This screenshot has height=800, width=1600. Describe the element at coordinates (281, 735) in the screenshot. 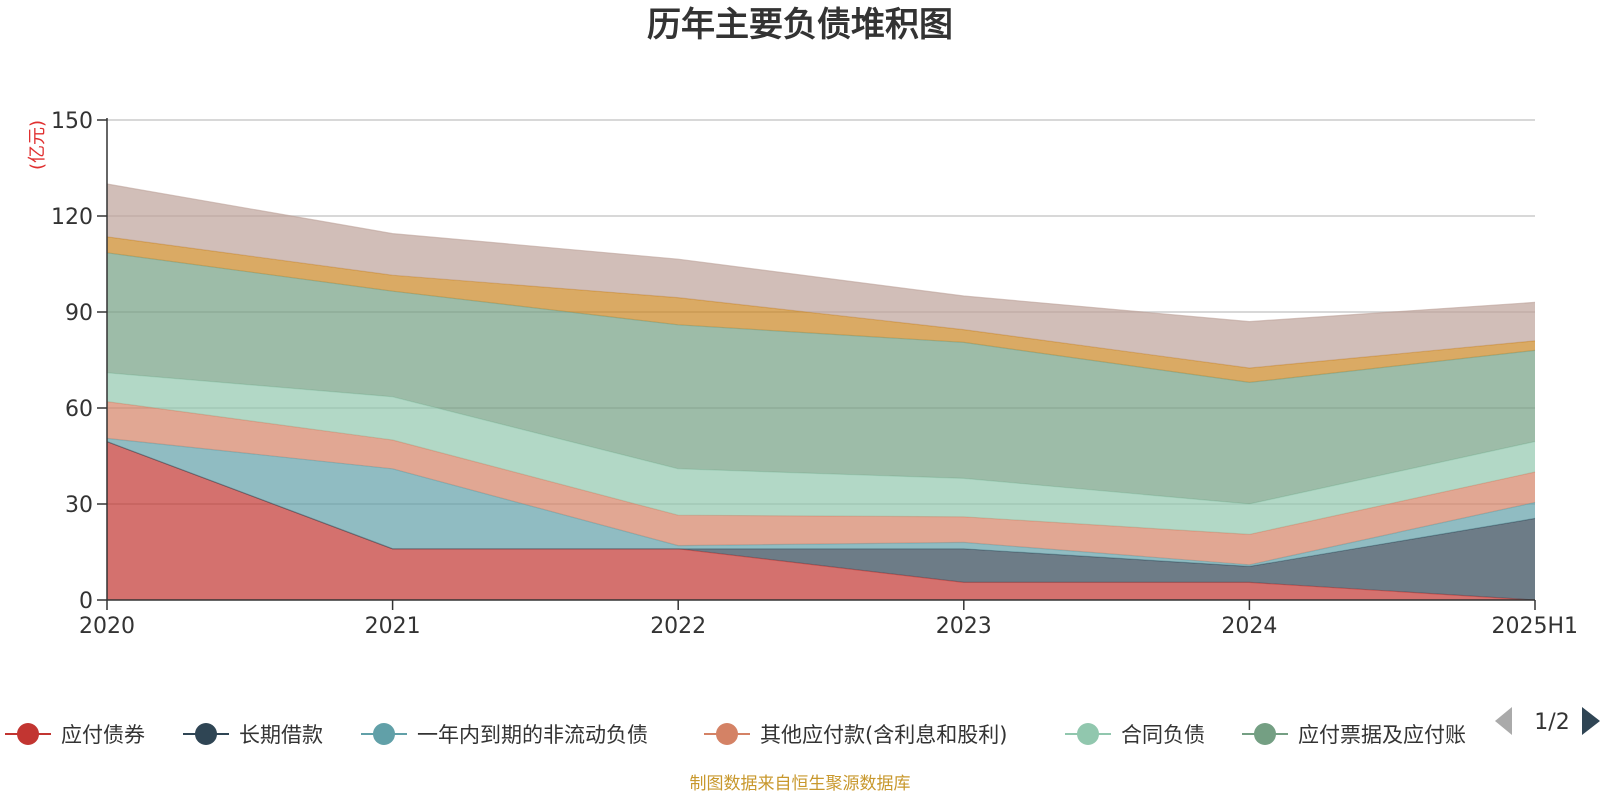

I see `legend-label: 长期借款` at that location.